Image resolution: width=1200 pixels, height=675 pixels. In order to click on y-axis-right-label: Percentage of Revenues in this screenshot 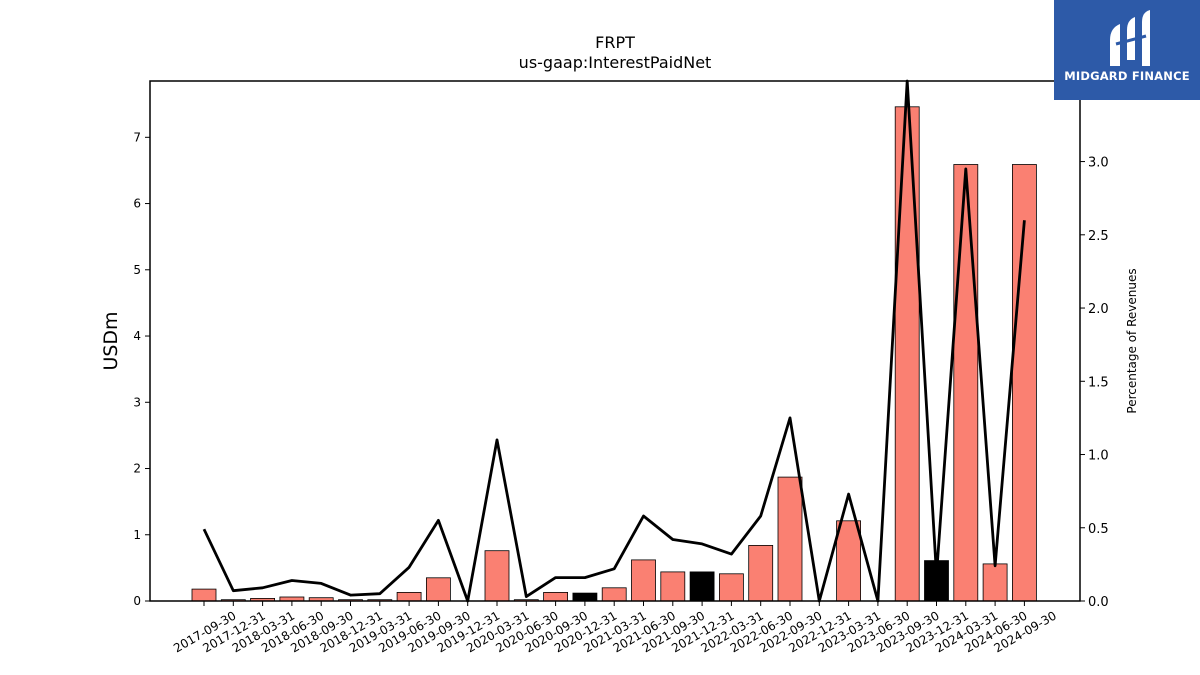, I will do `click(1132, 340)`.